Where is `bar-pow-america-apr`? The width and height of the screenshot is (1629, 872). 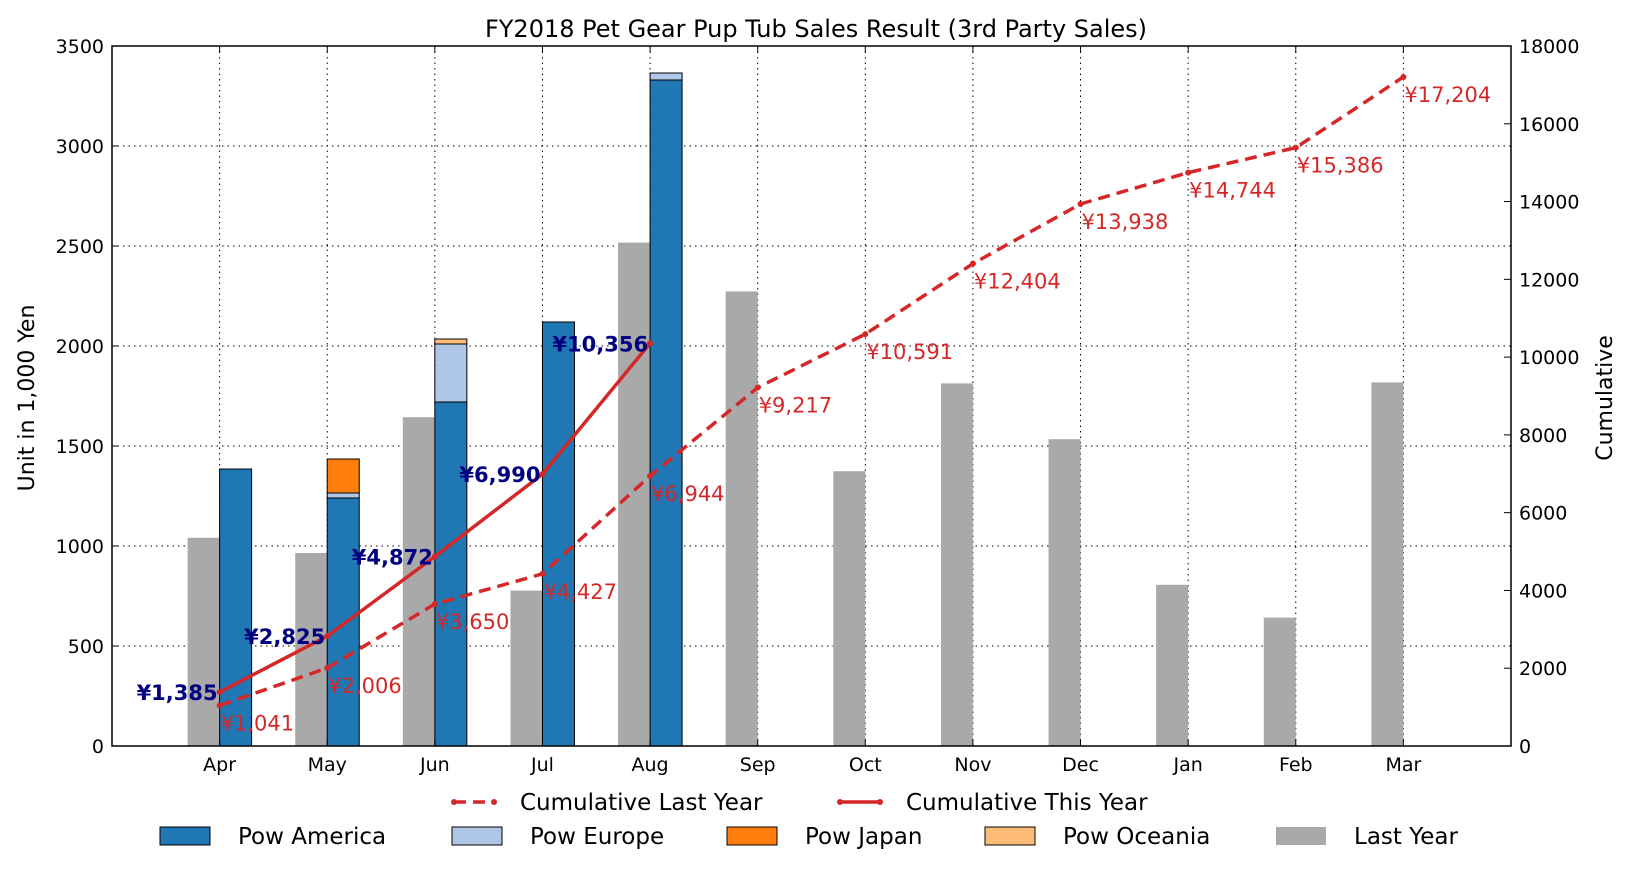 bar-pow-america-apr is located at coordinates (236, 607).